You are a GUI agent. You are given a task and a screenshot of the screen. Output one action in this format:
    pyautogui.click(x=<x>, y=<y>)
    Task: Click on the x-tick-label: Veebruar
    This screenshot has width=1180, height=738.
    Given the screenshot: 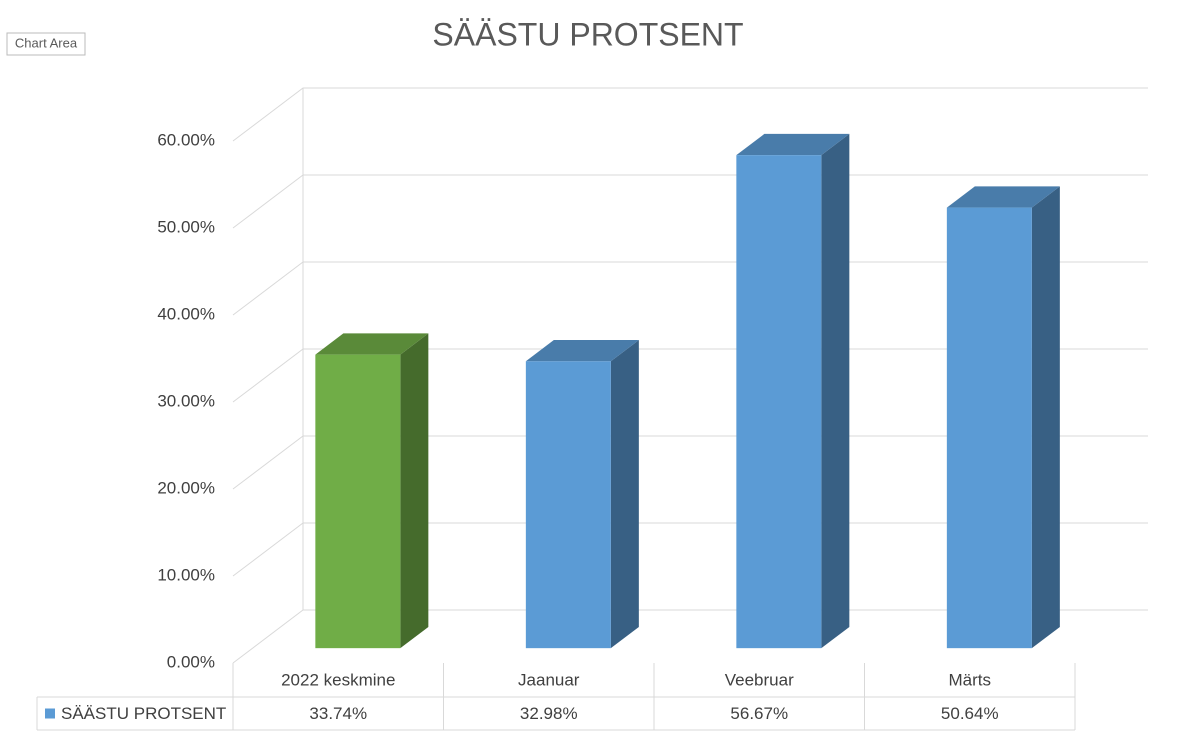 What is the action you would take?
    pyautogui.click(x=759, y=679)
    